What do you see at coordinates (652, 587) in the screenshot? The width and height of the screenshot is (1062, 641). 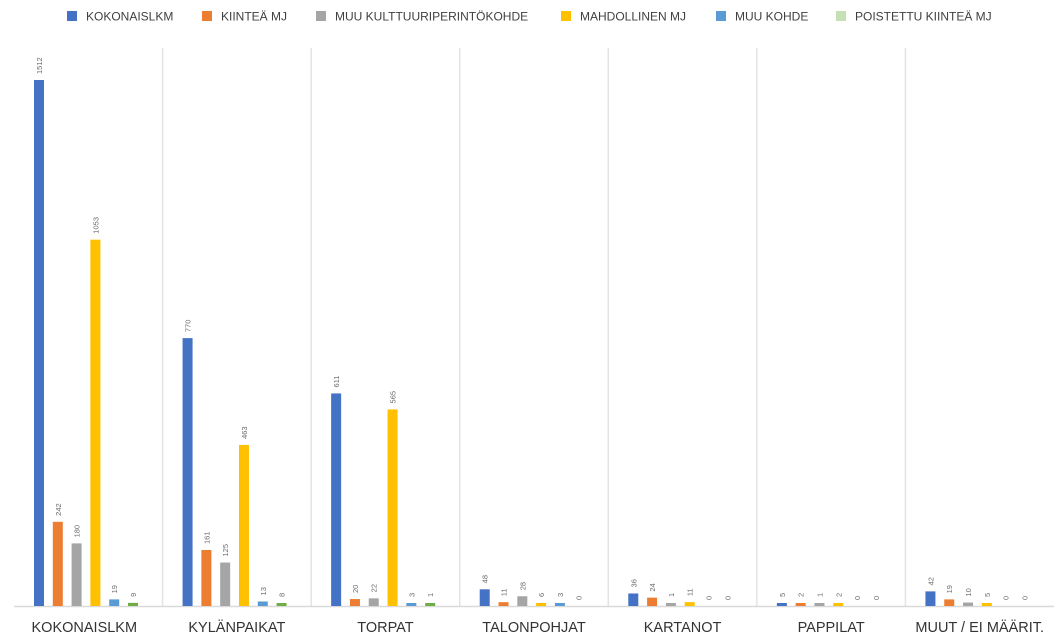 I see `data-label-kartanot-kiinteä-mj: 24` at bounding box center [652, 587].